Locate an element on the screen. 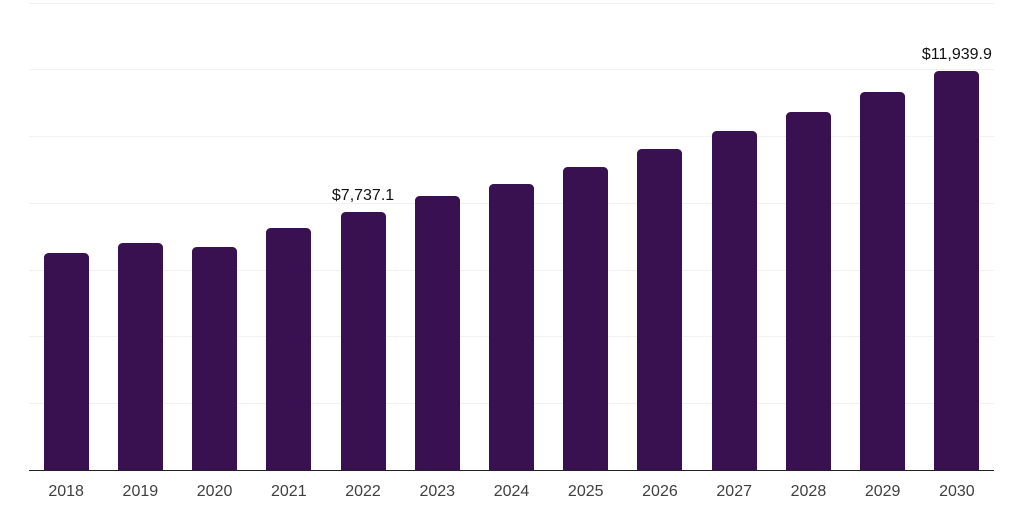 The image size is (1024, 512). x-tick-label: 2029 is located at coordinates (882, 491).